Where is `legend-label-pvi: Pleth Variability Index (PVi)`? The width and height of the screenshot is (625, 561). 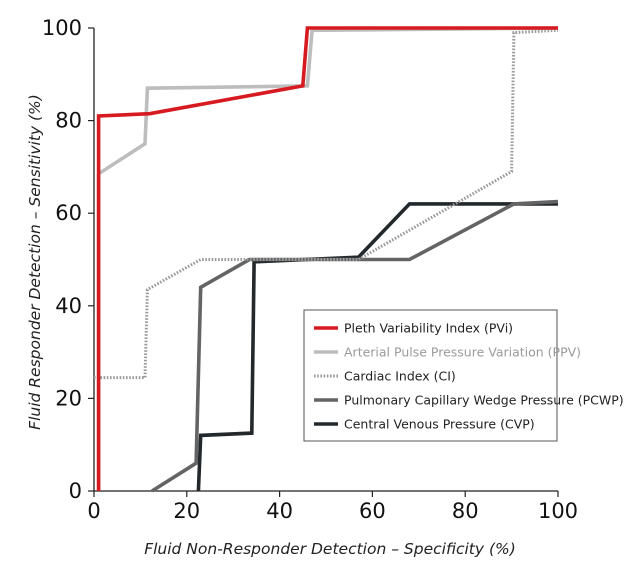
legend-label-pvi: Pleth Variability Index (PVi) is located at coordinates (428, 328).